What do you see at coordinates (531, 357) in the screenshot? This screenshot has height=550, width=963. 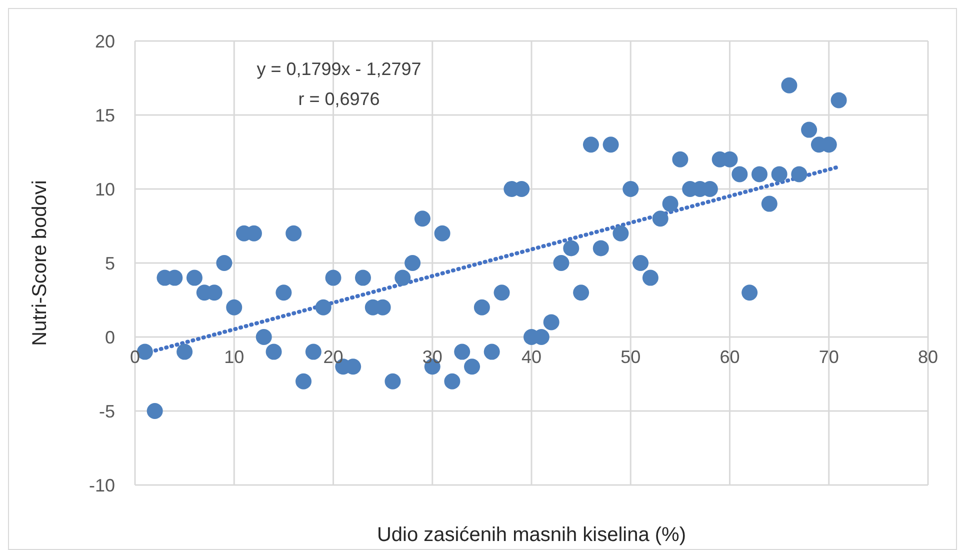 I see `x-tick-label: 40` at bounding box center [531, 357].